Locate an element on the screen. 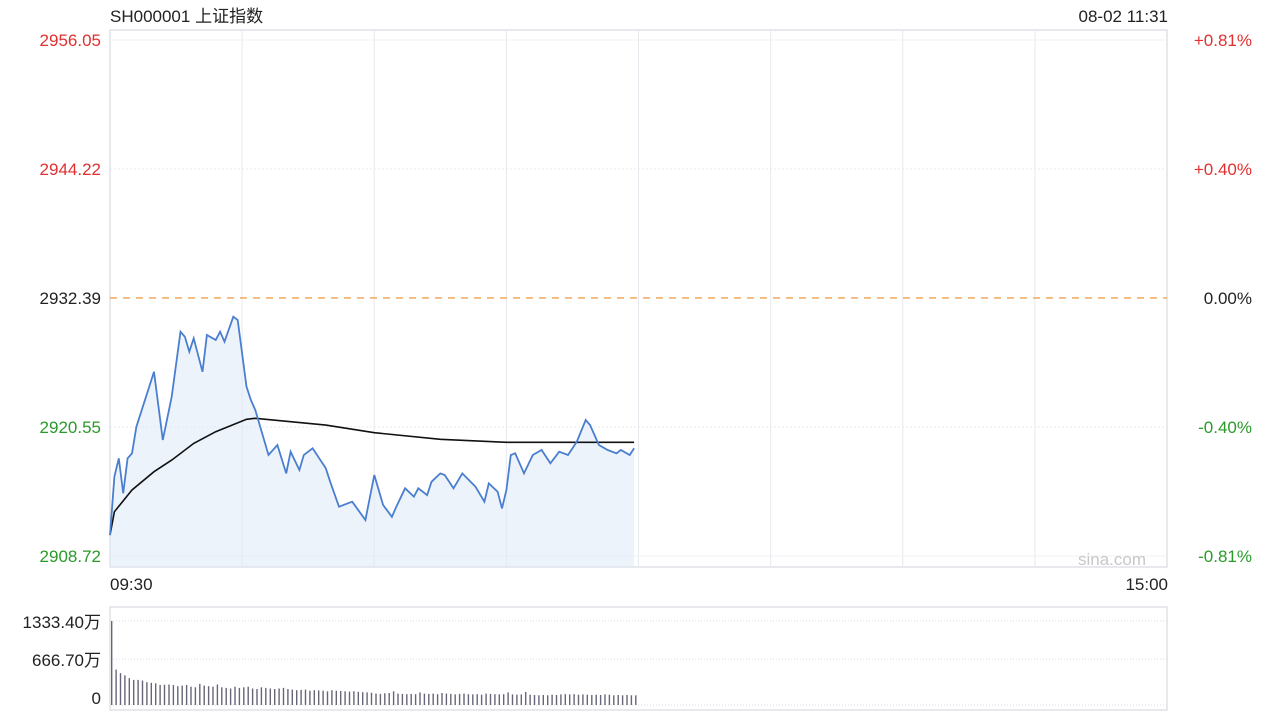 This screenshot has height=720, width=1280. y-tick-label-right: 0.00% is located at coordinates (1228, 298).